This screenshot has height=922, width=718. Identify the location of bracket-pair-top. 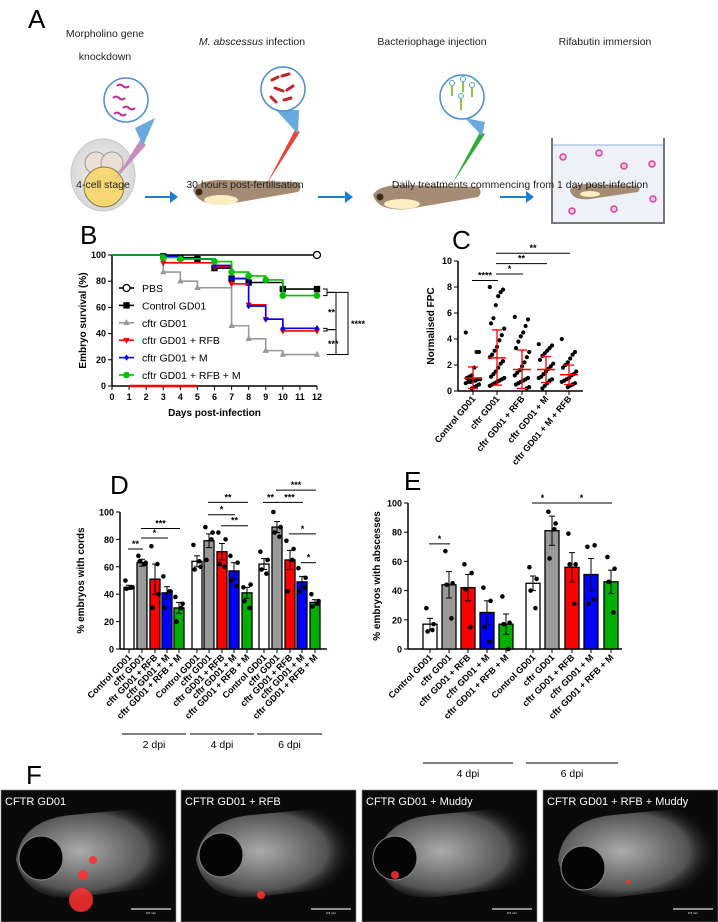
(325, 292).